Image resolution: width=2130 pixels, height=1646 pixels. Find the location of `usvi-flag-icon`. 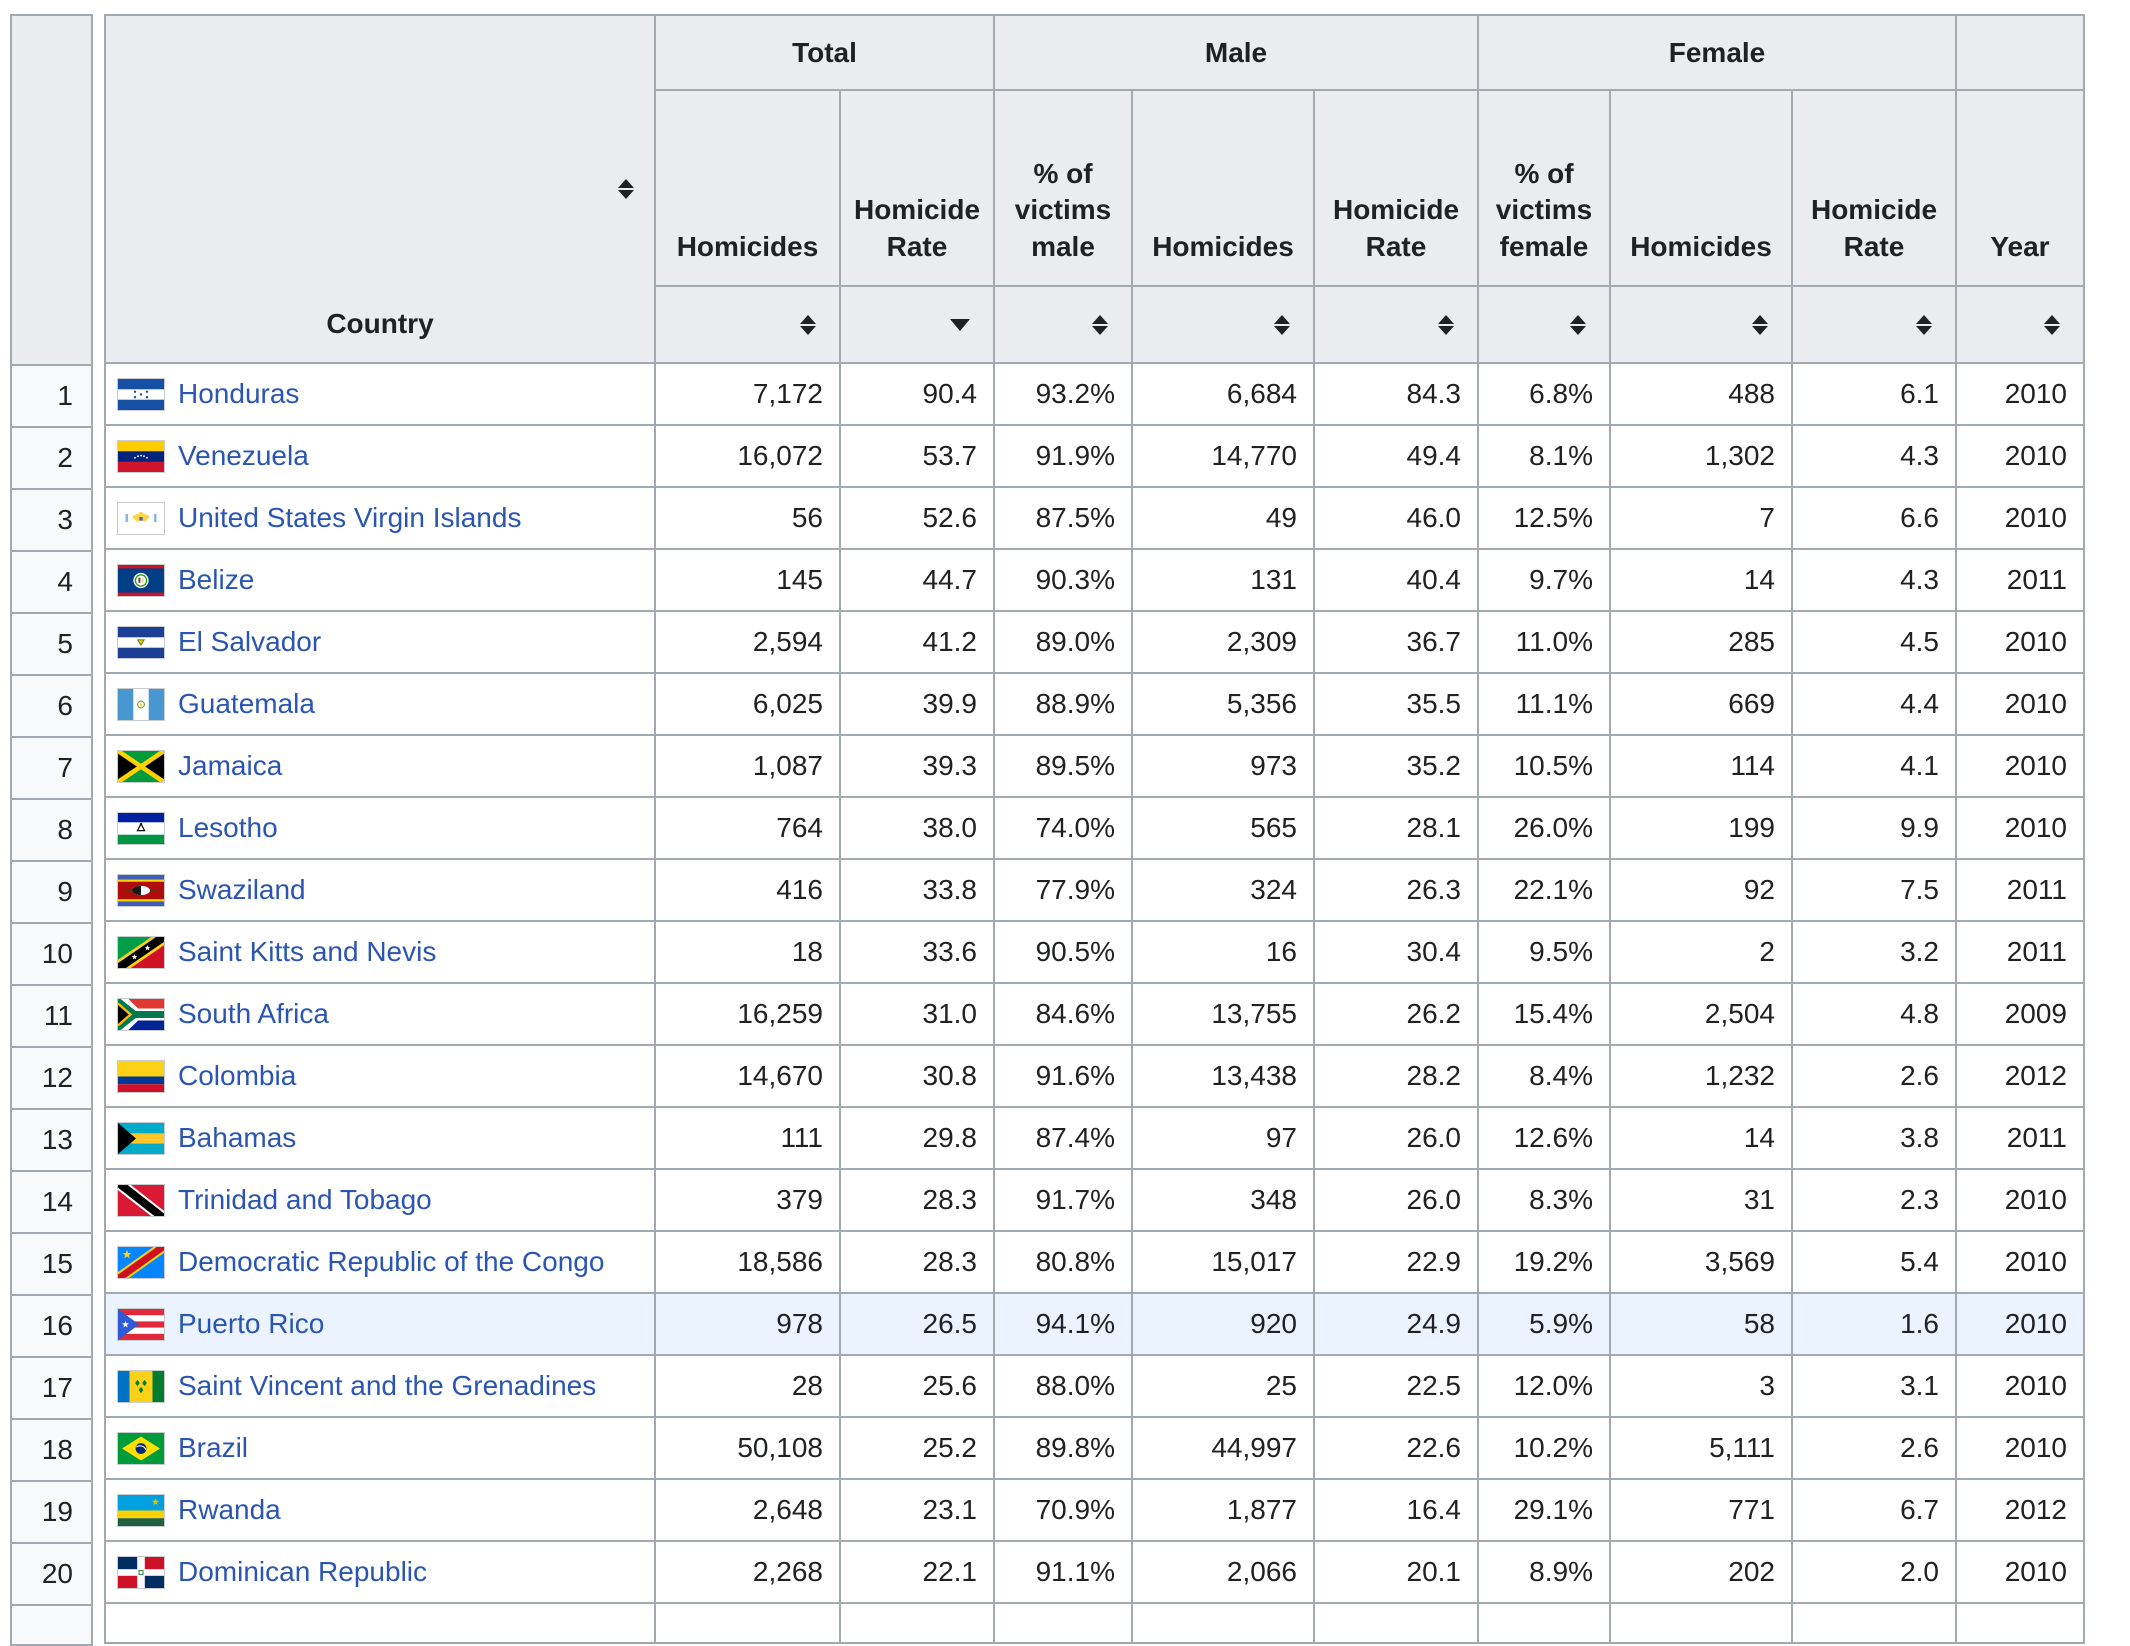

usvi-flag-icon is located at coordinates (141, 518).